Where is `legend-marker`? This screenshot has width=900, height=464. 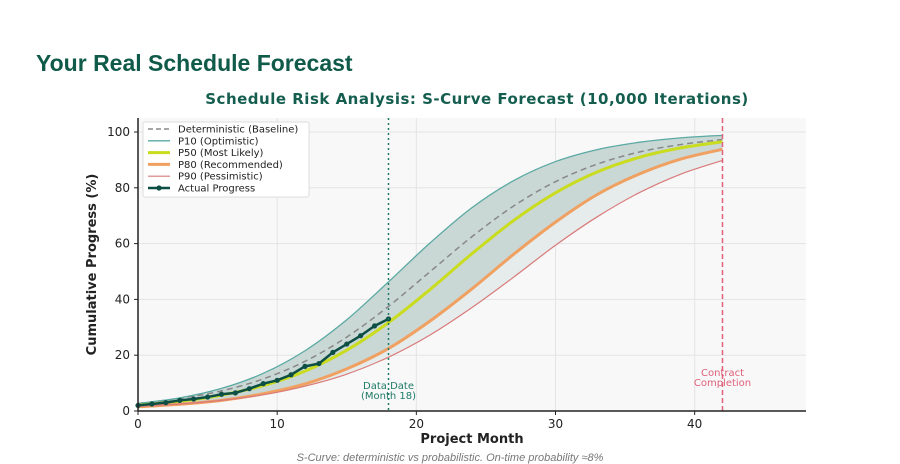 legend-marker is located at coordinates (159, 188).